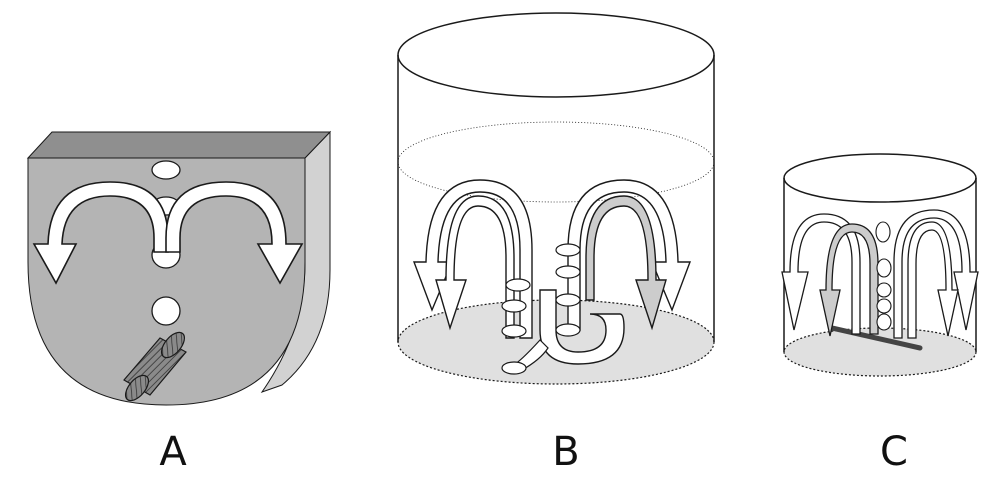 The image size is (998, 494). What do you see at coordinates (556, 162) in the screenshot?
I see `vessel-b-liquid-surface` at bounding box center [556, 162].